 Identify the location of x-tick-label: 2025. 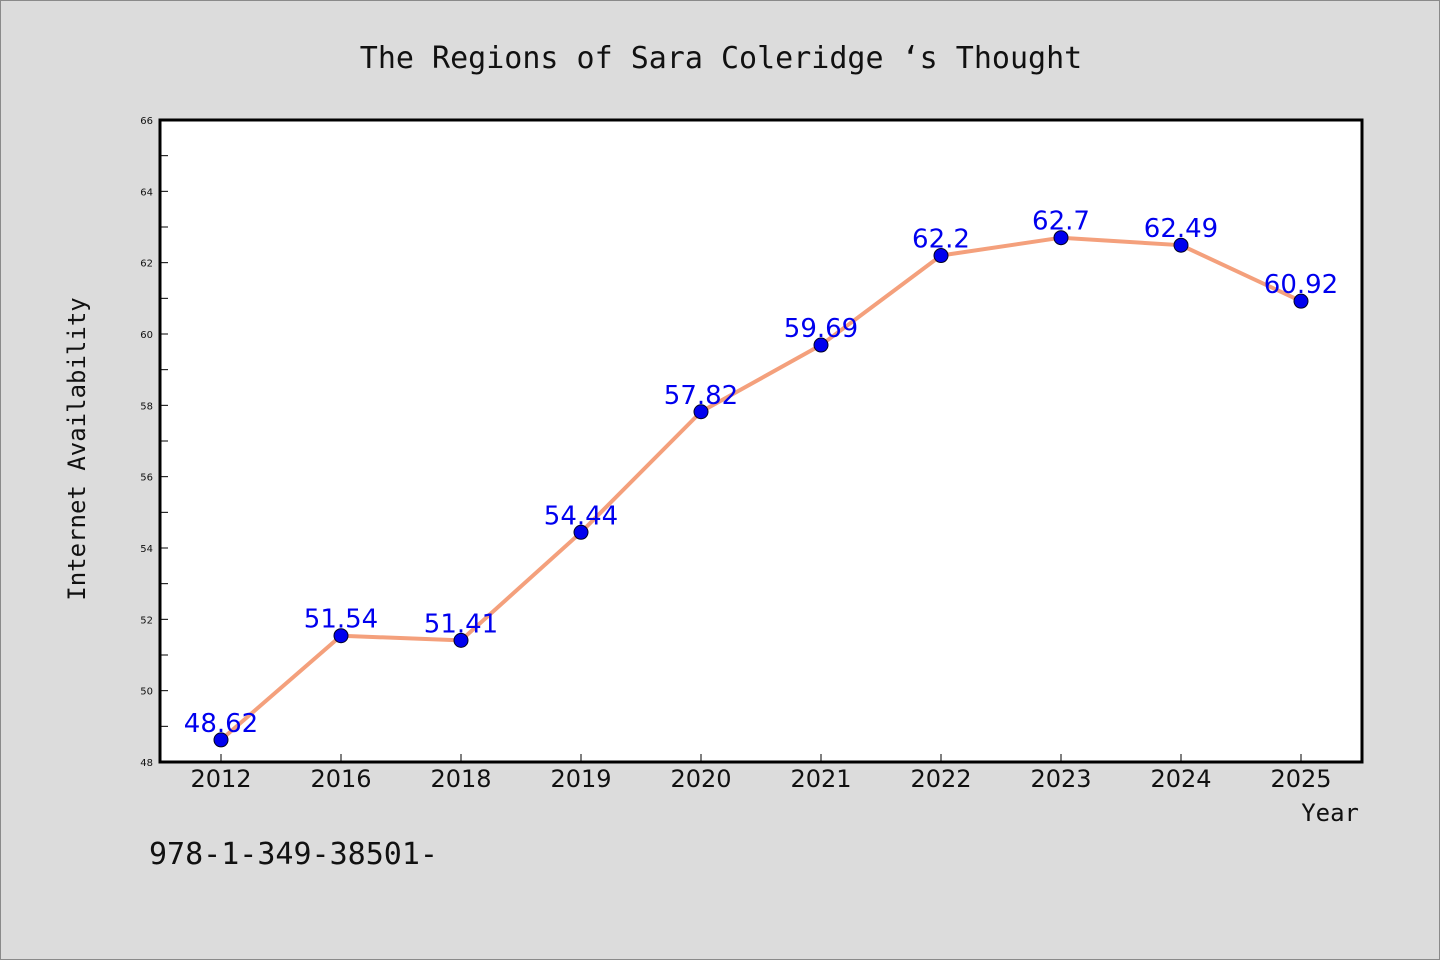
(1300, 779).